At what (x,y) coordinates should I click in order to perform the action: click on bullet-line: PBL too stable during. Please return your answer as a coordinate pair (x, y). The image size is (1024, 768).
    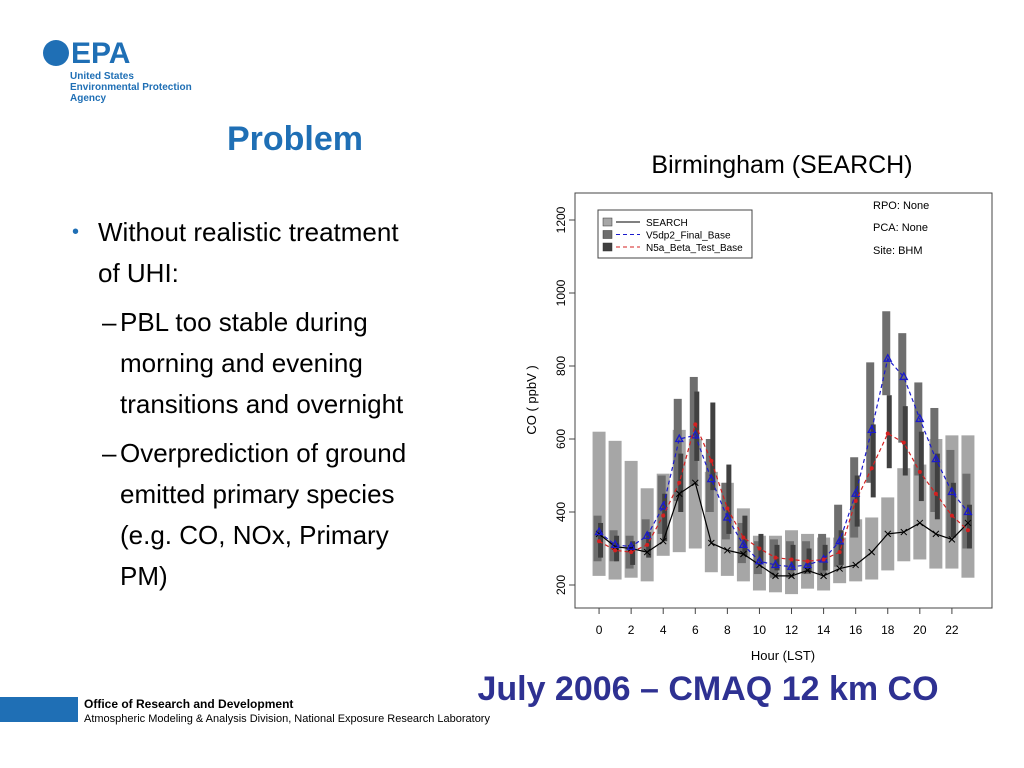
    Looking at the image, I should click on (244, 322).